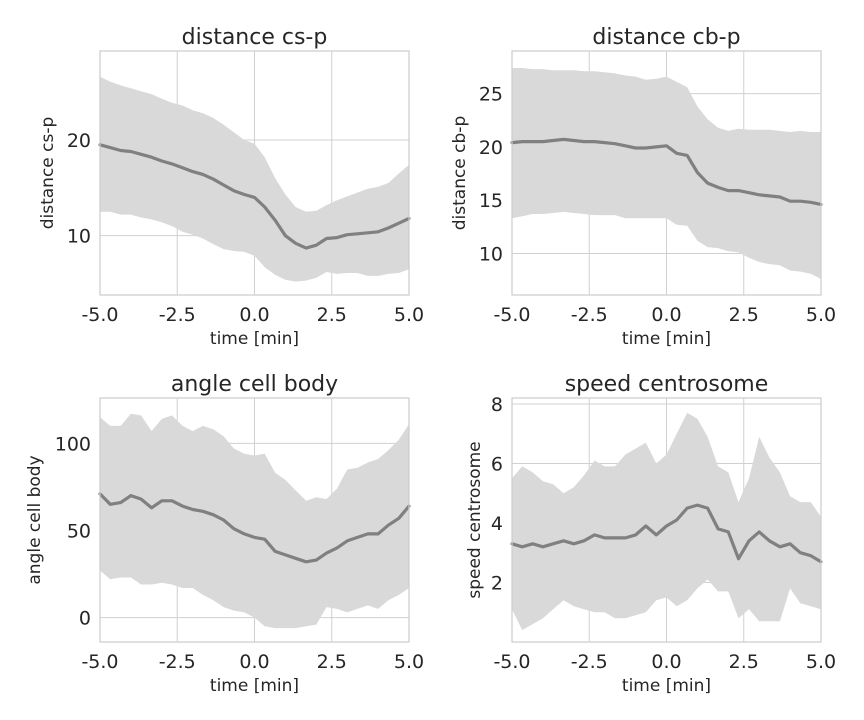 The width and height of the screenshot is (864, 720). I want to click on y-tick-label: 0, so click(85, 619).